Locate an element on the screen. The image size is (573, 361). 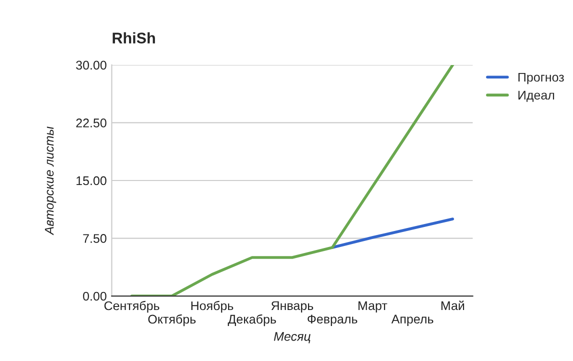
x-tick-label: Октябрь is located at coordinates (172, 320).